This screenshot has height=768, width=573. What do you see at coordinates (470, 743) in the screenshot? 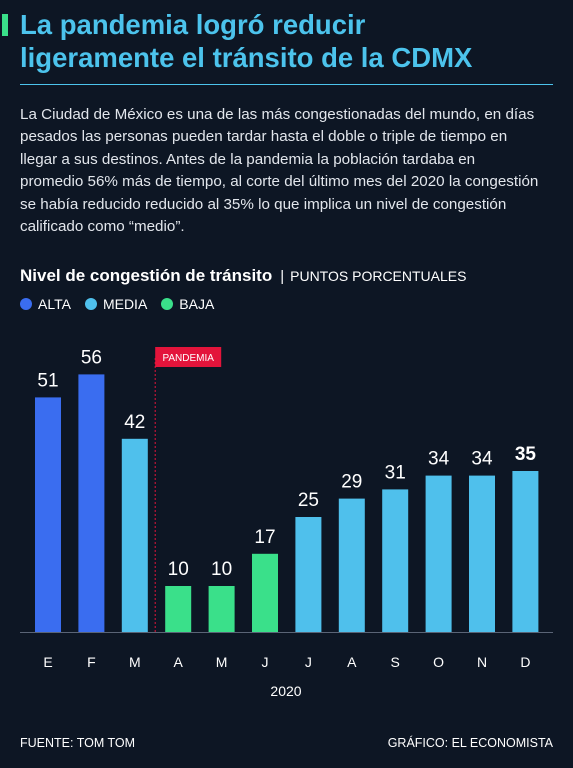
I see `credit-note: GRÁFICO: EL ECONOMISTA` at bounding box center [470, 743].